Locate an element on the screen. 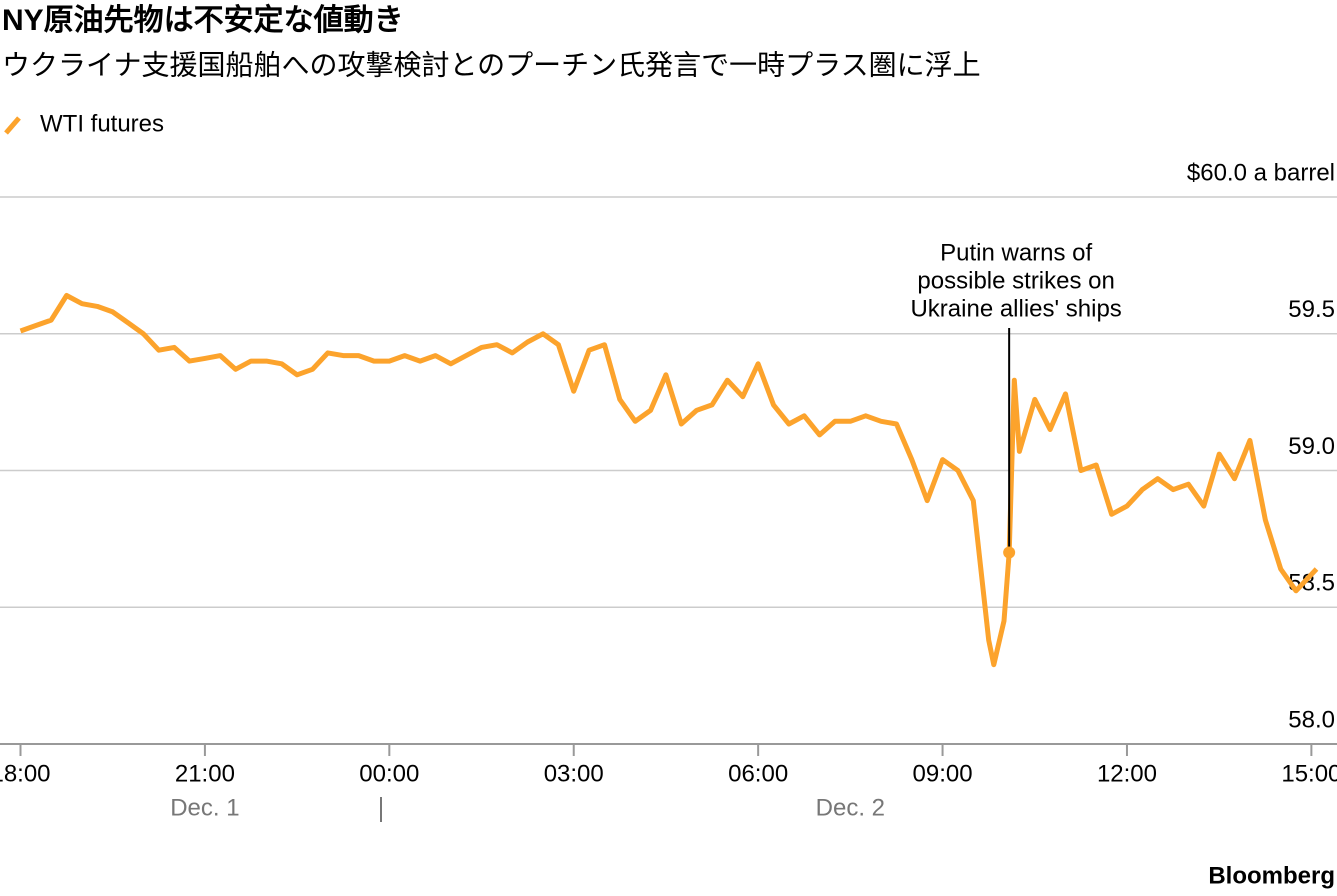 The image size is (1337, 896). legend-label: WTI futures is located at coordinates (102, 123).